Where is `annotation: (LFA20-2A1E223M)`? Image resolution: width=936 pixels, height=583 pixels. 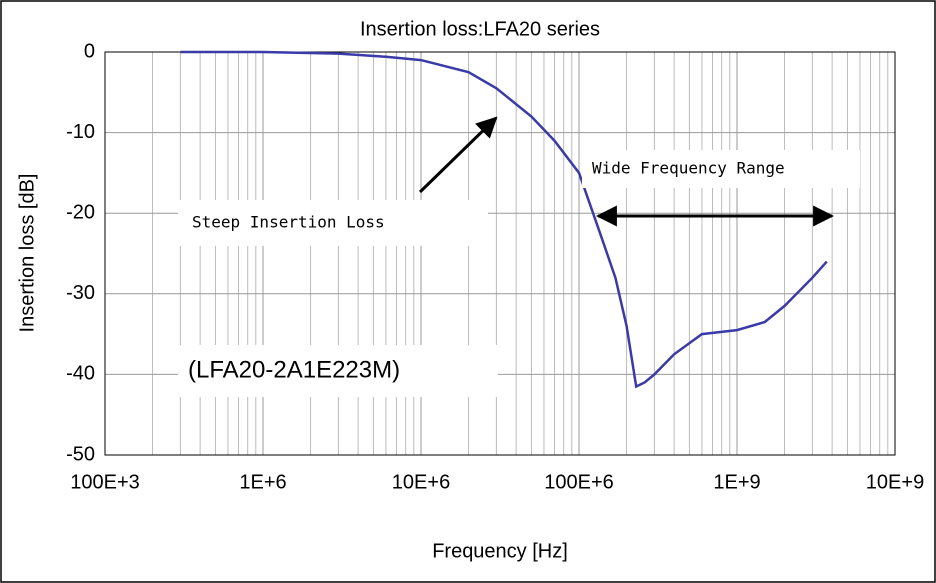
annotation: (LFA20-2A1E223M) is located at coordinates (294, 369).